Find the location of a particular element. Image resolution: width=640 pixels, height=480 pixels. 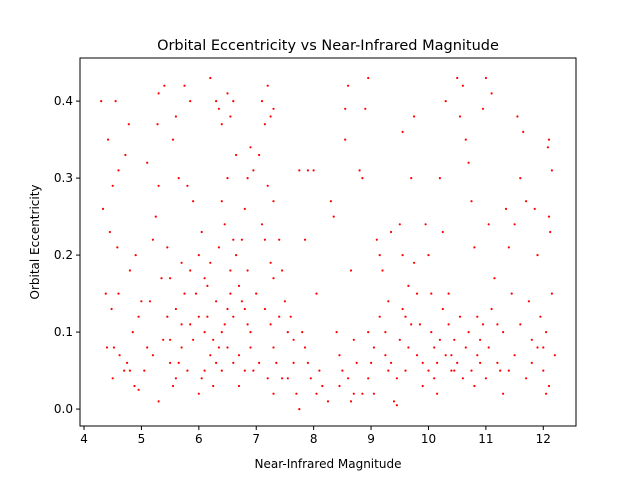

x-tick-label: 7 is located at coordinates (256, 439).